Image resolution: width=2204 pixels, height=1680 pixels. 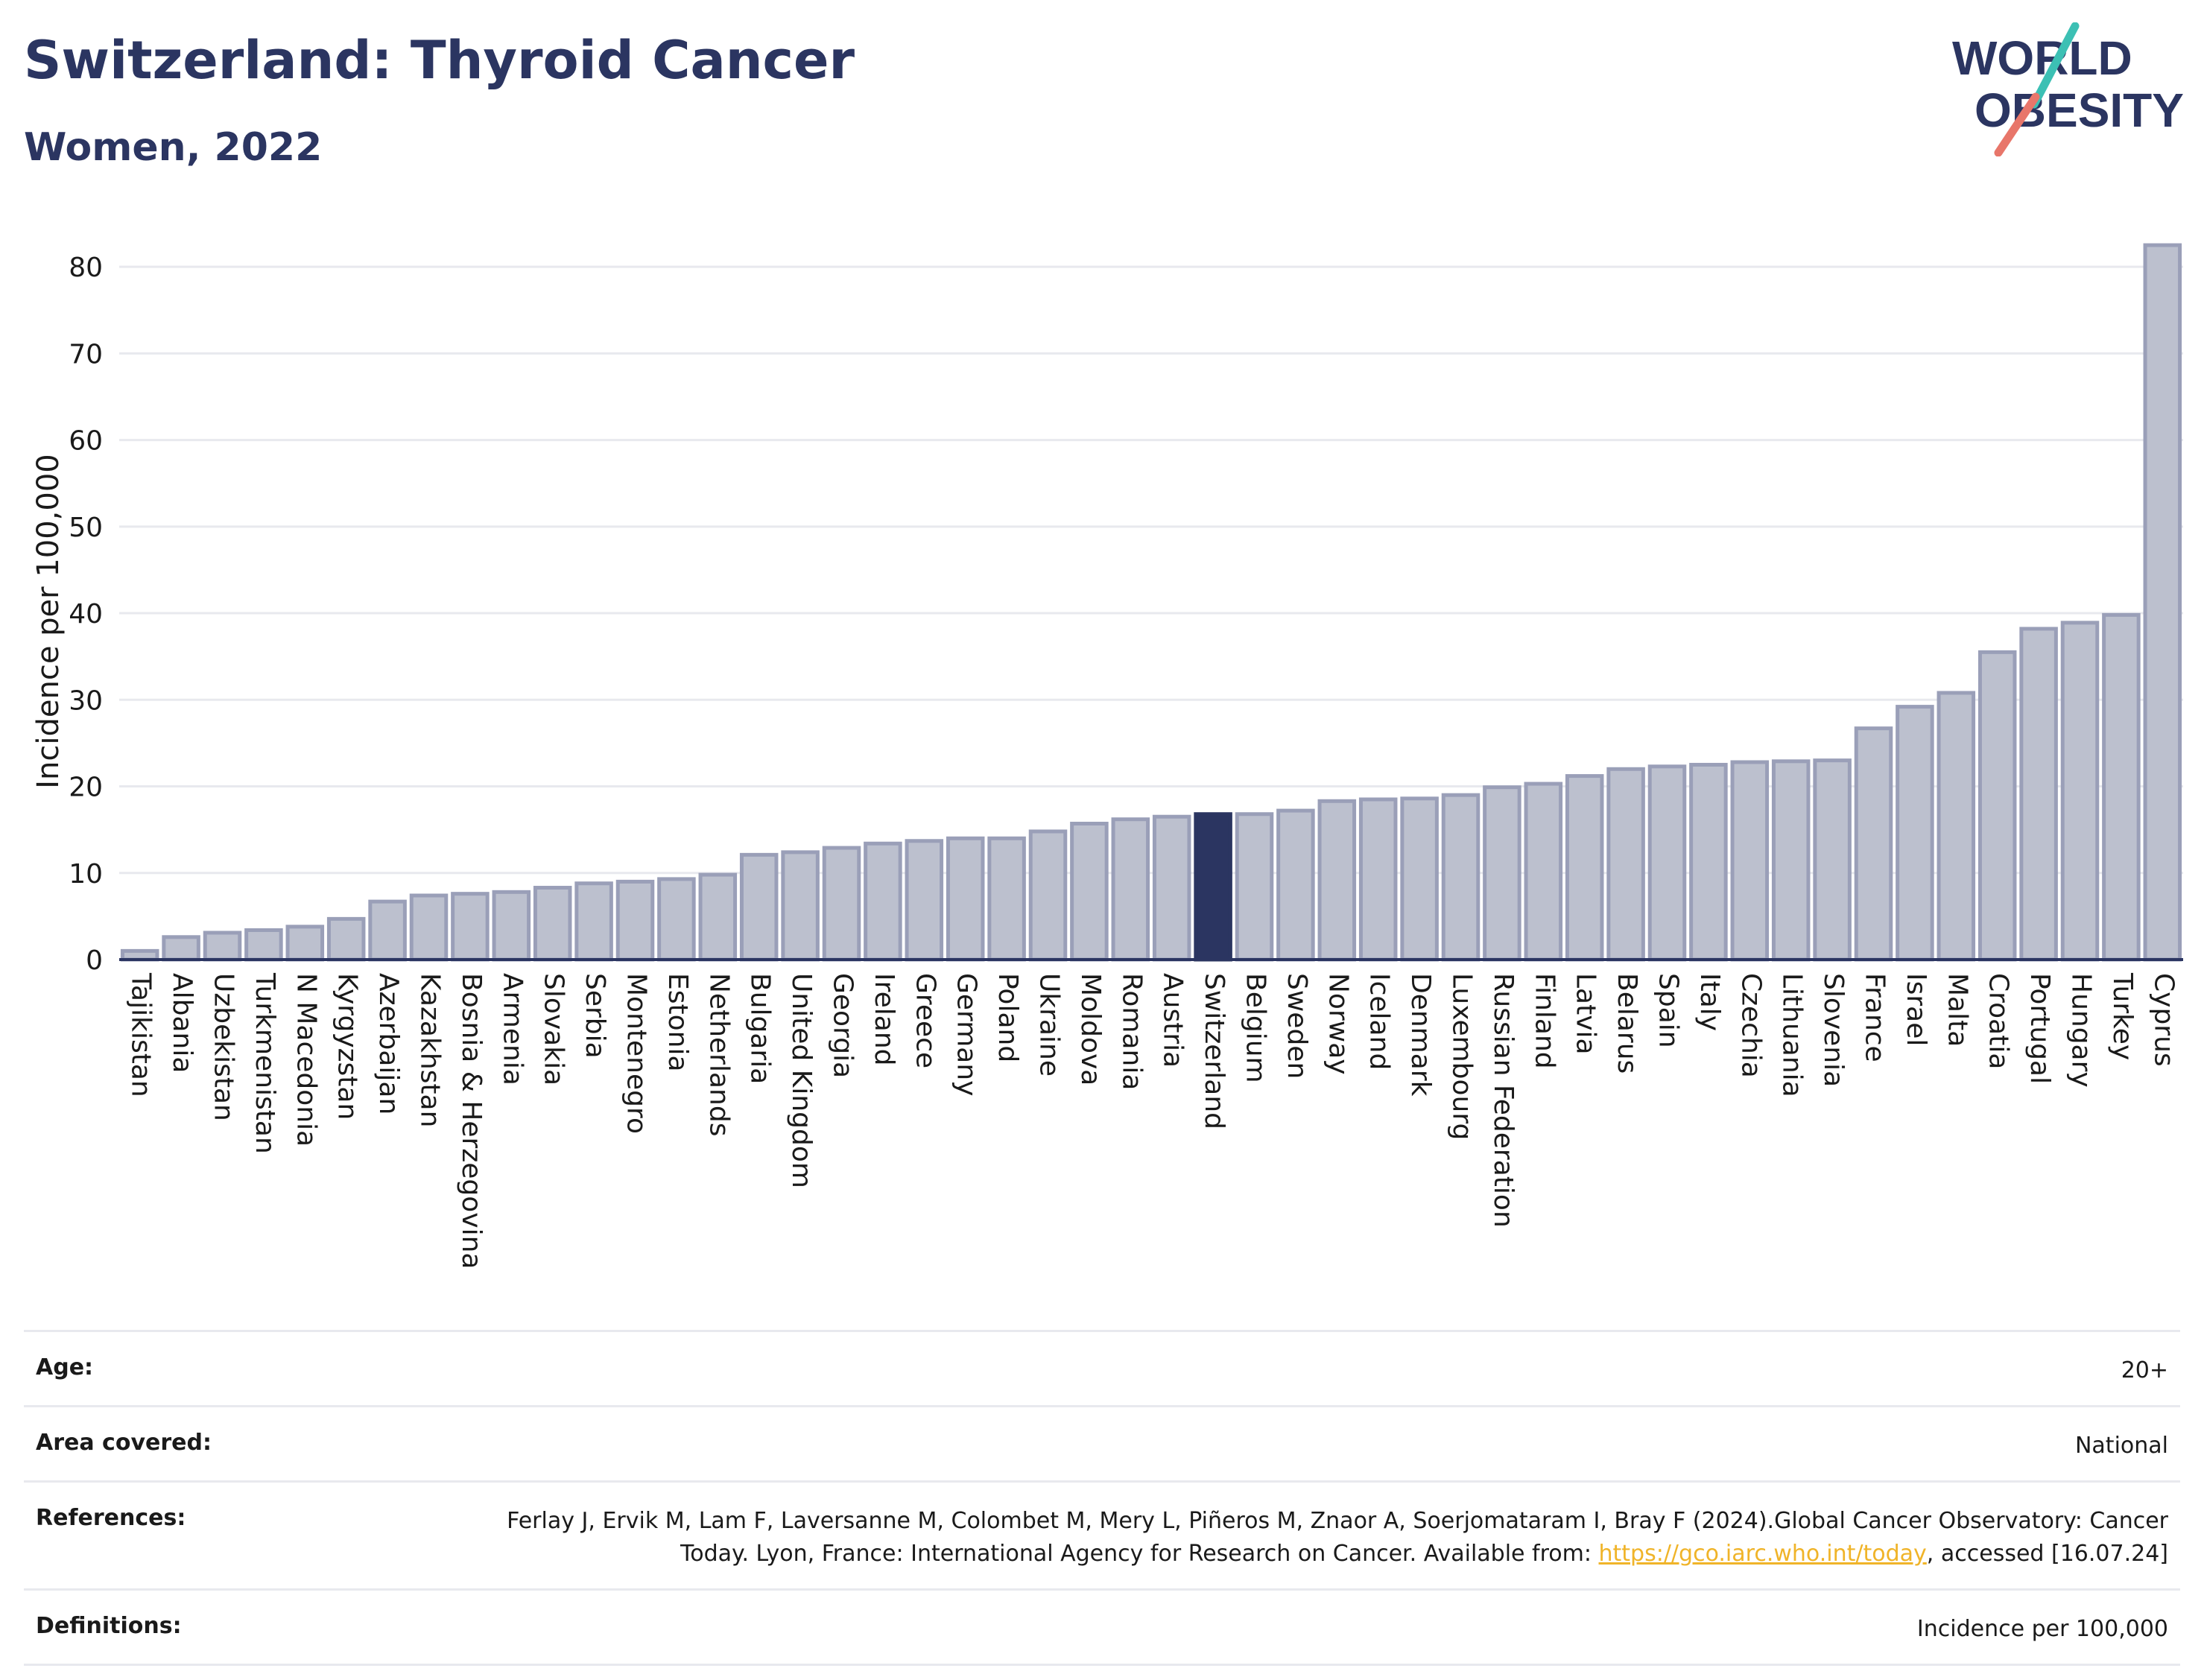 I want to click on page-title: Switzerland: Thyroid Cancer, so click(x=439, y=60).